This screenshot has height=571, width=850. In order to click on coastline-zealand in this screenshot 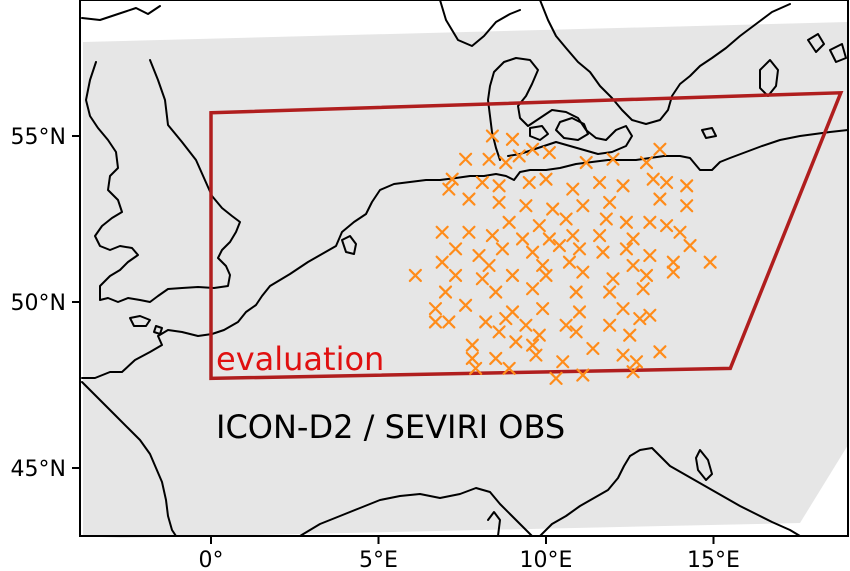, I will do `click(572, 129)`.